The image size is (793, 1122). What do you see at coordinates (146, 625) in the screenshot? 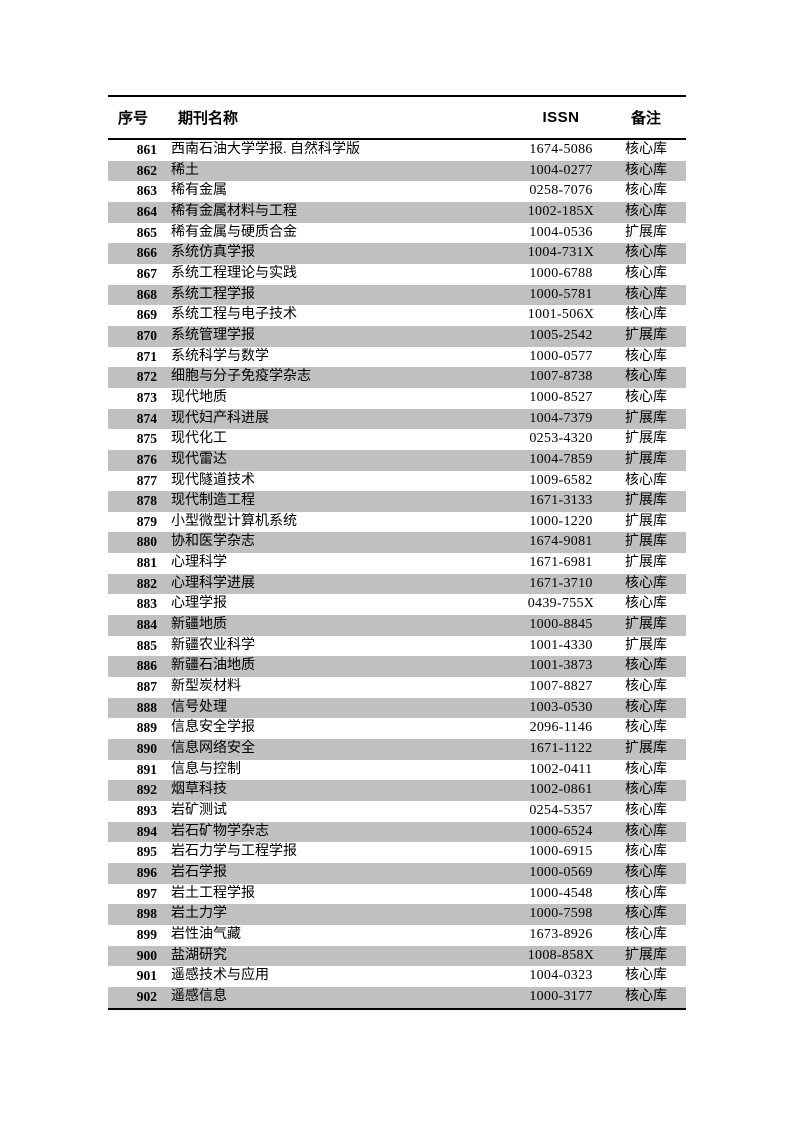
I see `cell-index: 884` at bounding box center [146, 625].